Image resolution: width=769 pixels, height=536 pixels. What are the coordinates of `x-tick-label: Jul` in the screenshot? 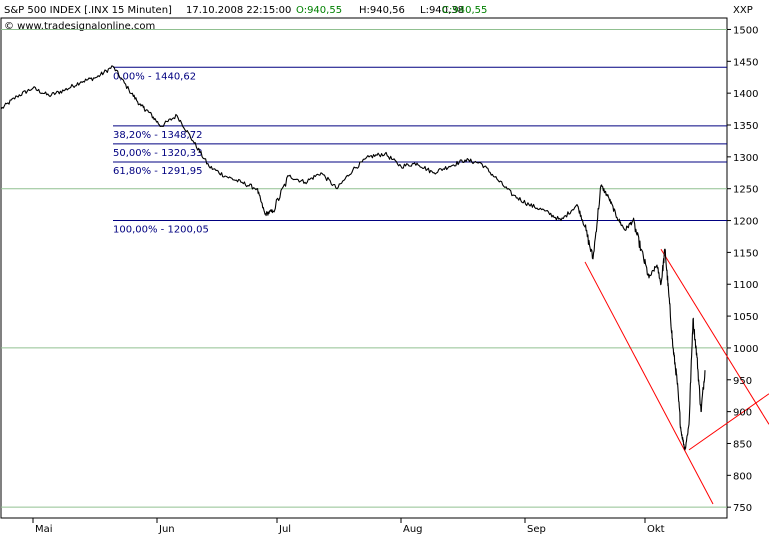 It's located at (284, 529).